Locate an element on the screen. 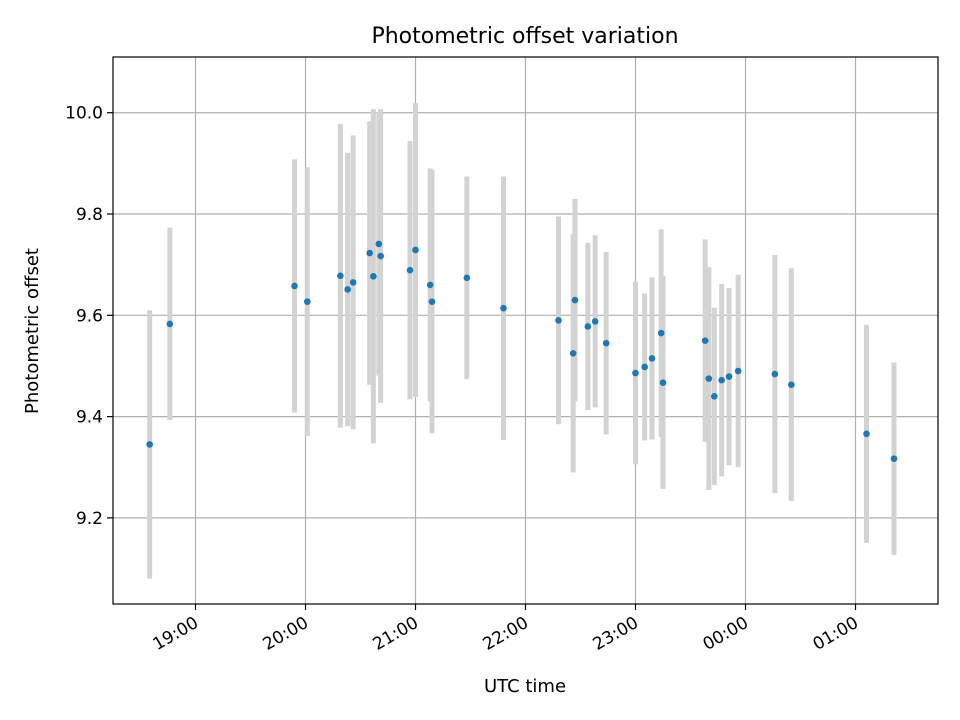  y-axis-label: Photometric offset is located at coordinates (32, 331).